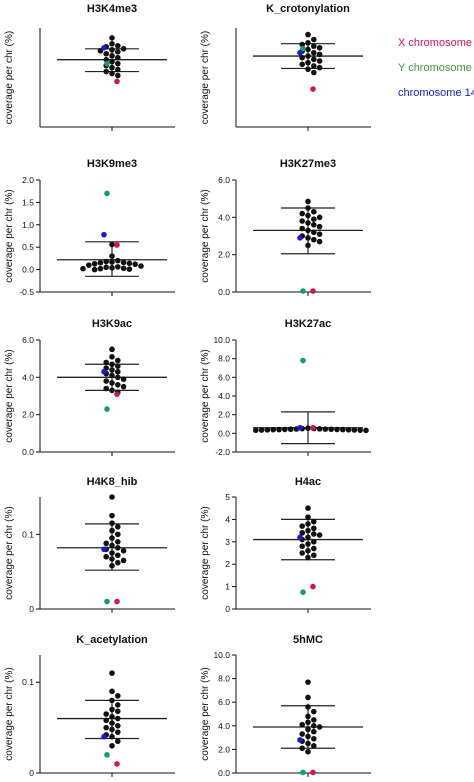 This screenshot has height=782, width=474. What do you see at coordinates (112, 640) in the screenshot?
I see `chart-title: K_acetylation` at bounding box center [112, 640].